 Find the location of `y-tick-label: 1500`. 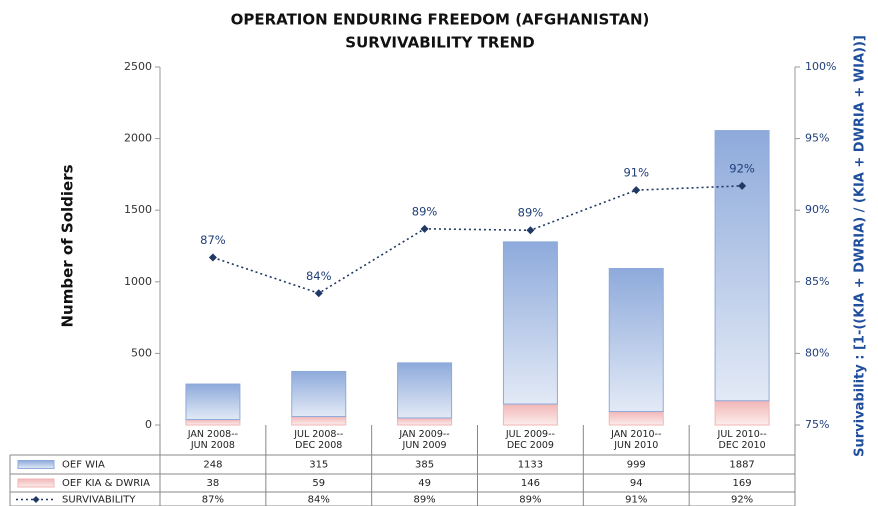

y-tick-label: 1500 is located at coordinates (138, 209).